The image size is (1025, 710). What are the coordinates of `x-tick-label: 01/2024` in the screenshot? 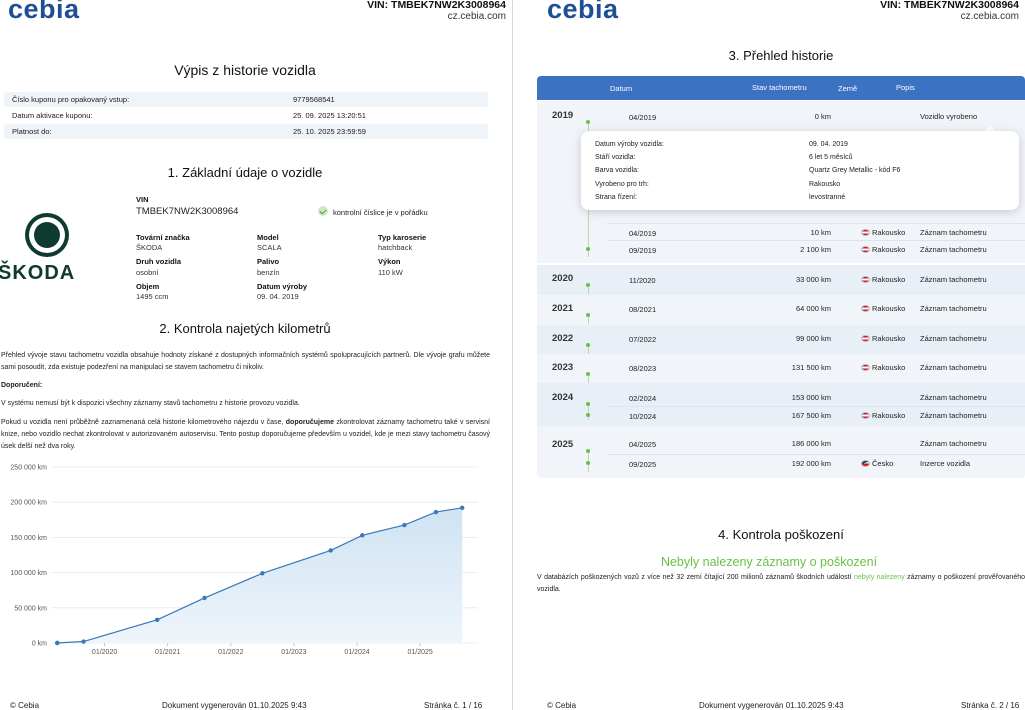 It's located at (356, 652).